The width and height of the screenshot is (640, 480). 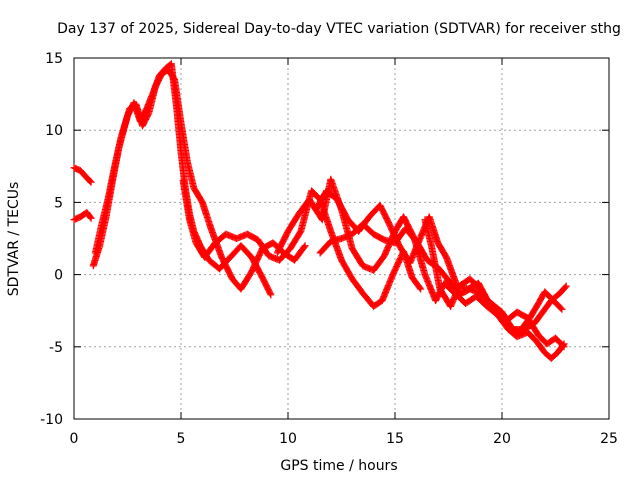 I want to click on y-tick-label: 10, so click(x=54, y=131).